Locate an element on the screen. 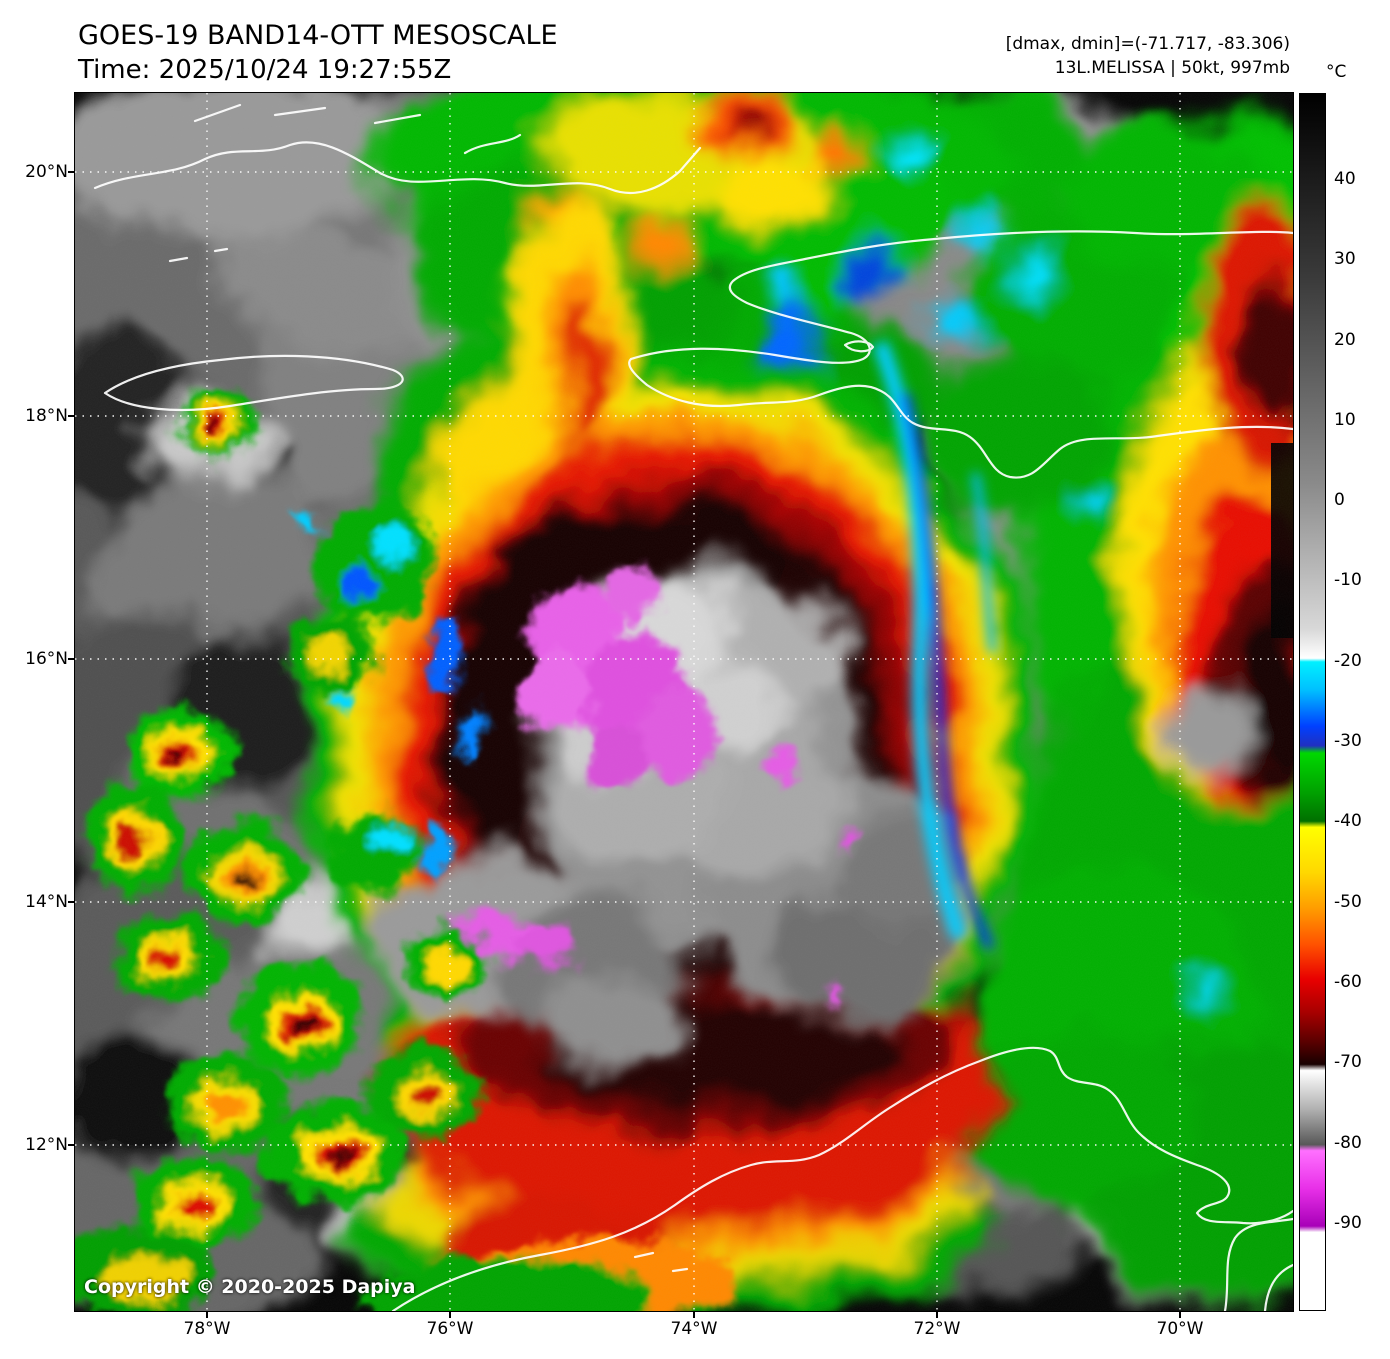 This screenshot has height=1359, width=1390. colorbar-tick: 0 is located at coordinates (1339, 500).